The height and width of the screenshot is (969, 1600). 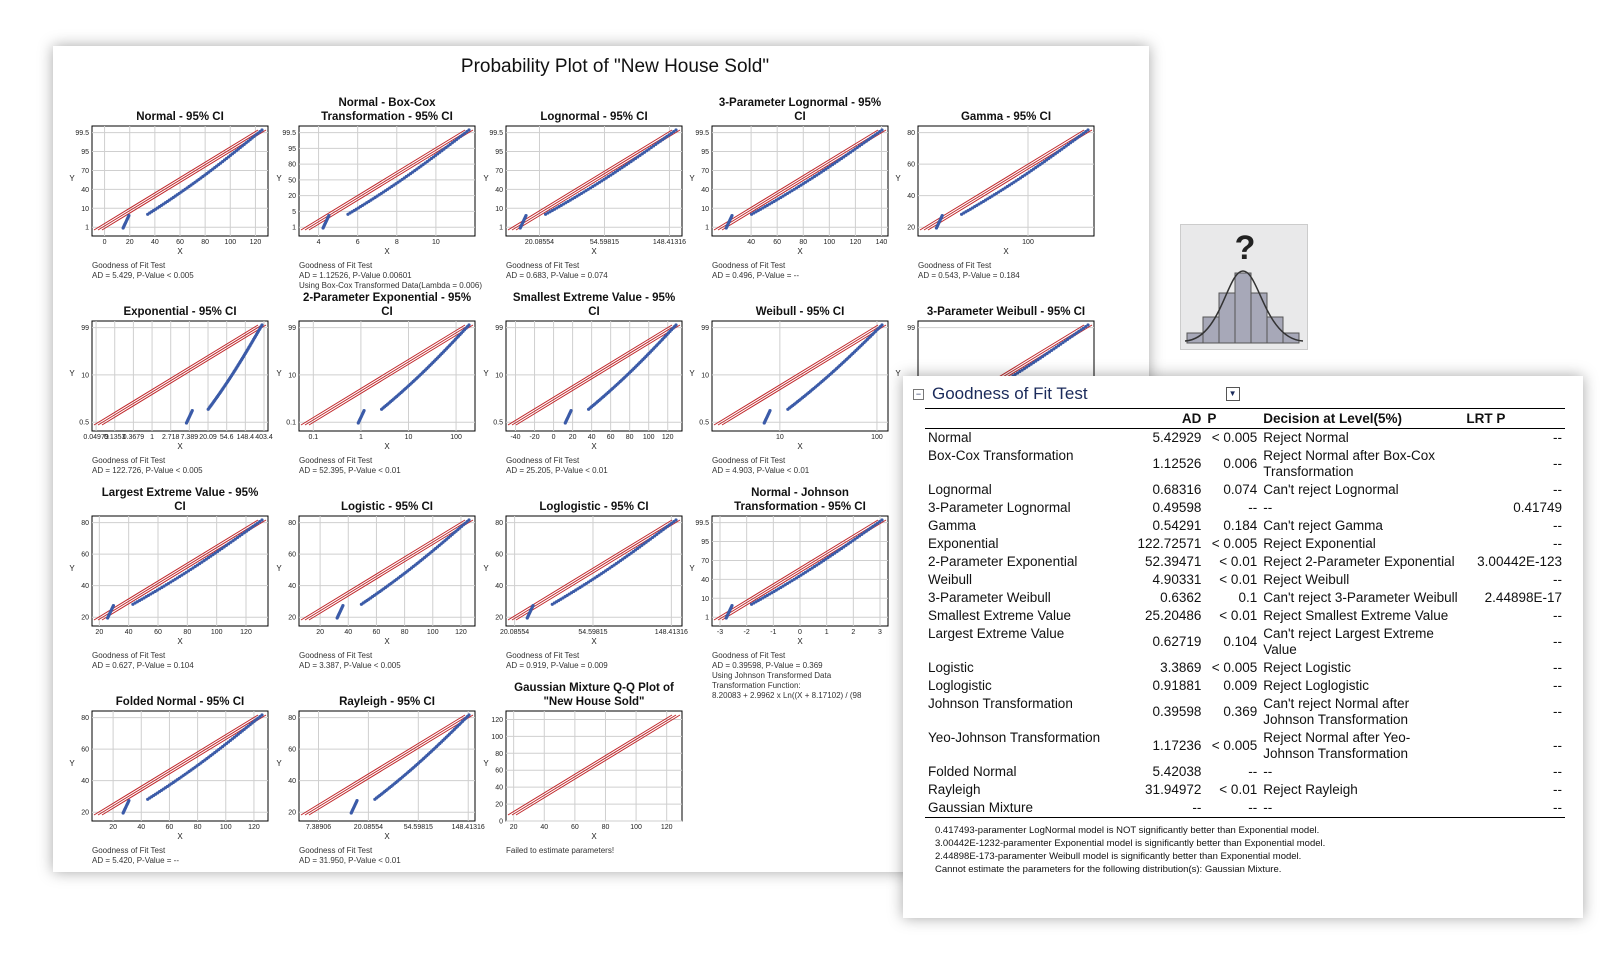 I want to click on y-tick-label: 95, so click(x=85, y=152).